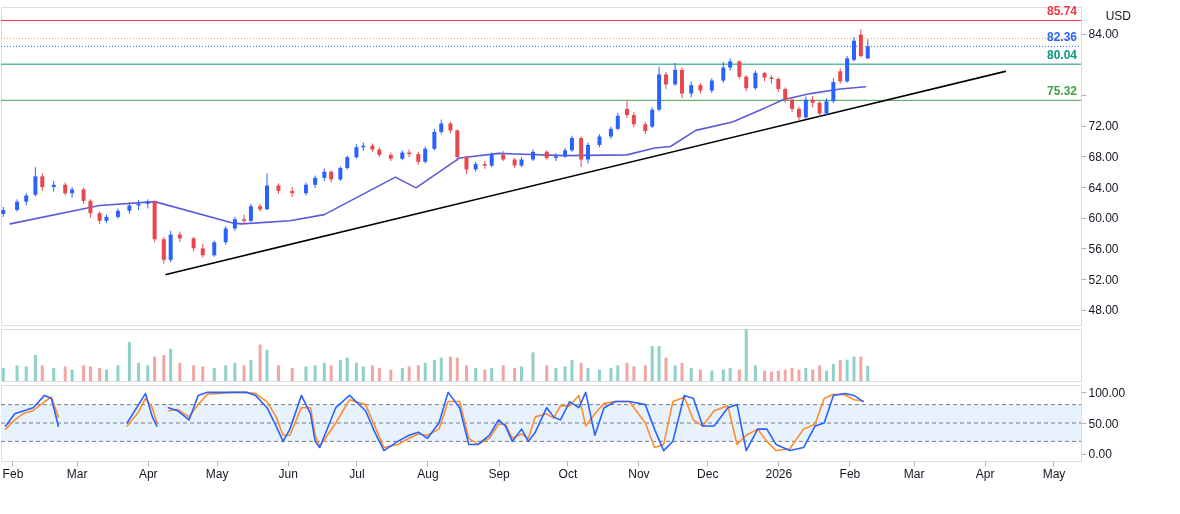 Image resolution: width=1180 pixels, height=514 pixels. I want to click on y-tick-label: 100.00, so click(1107, 392).